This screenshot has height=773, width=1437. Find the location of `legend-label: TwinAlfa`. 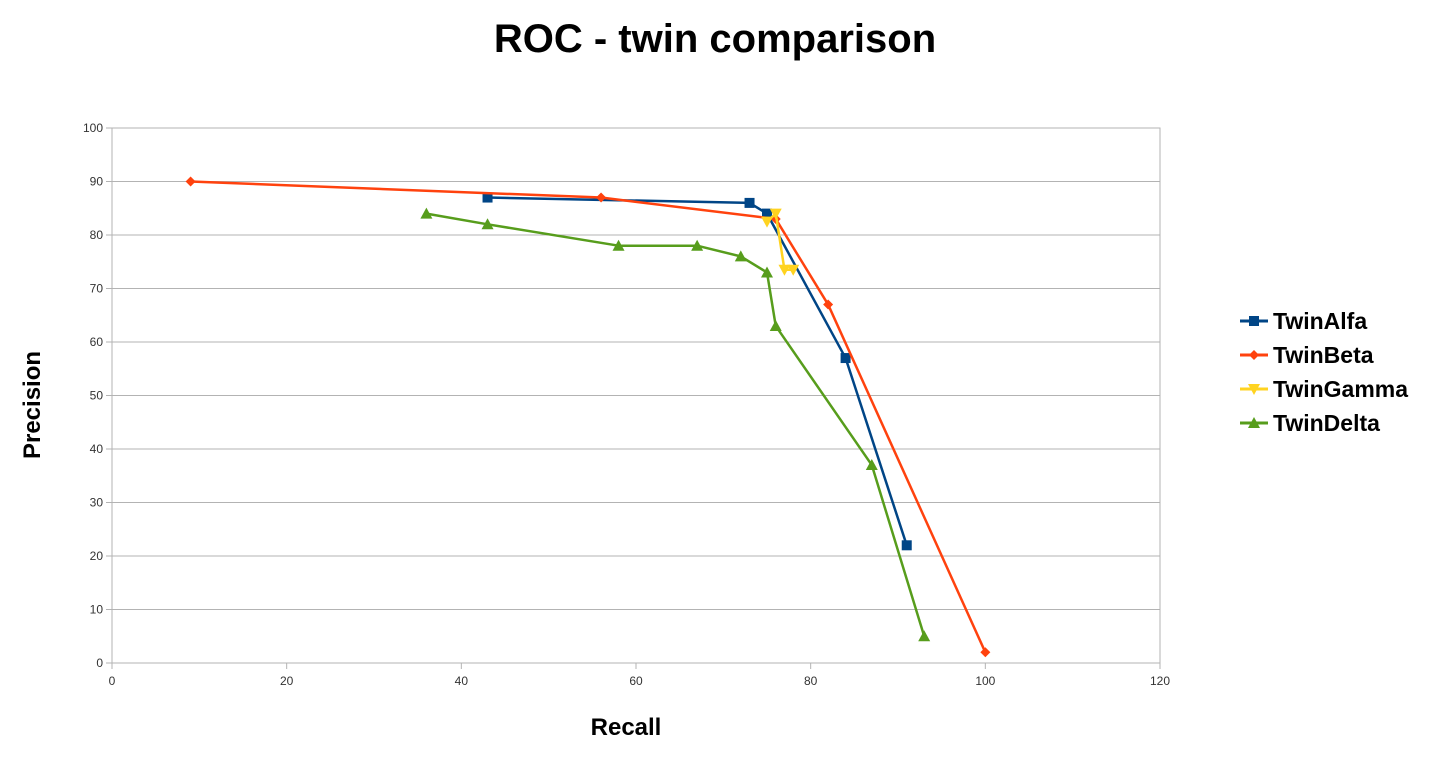

legend-label: TwinAlfa is located at coordinates (1320, 321).